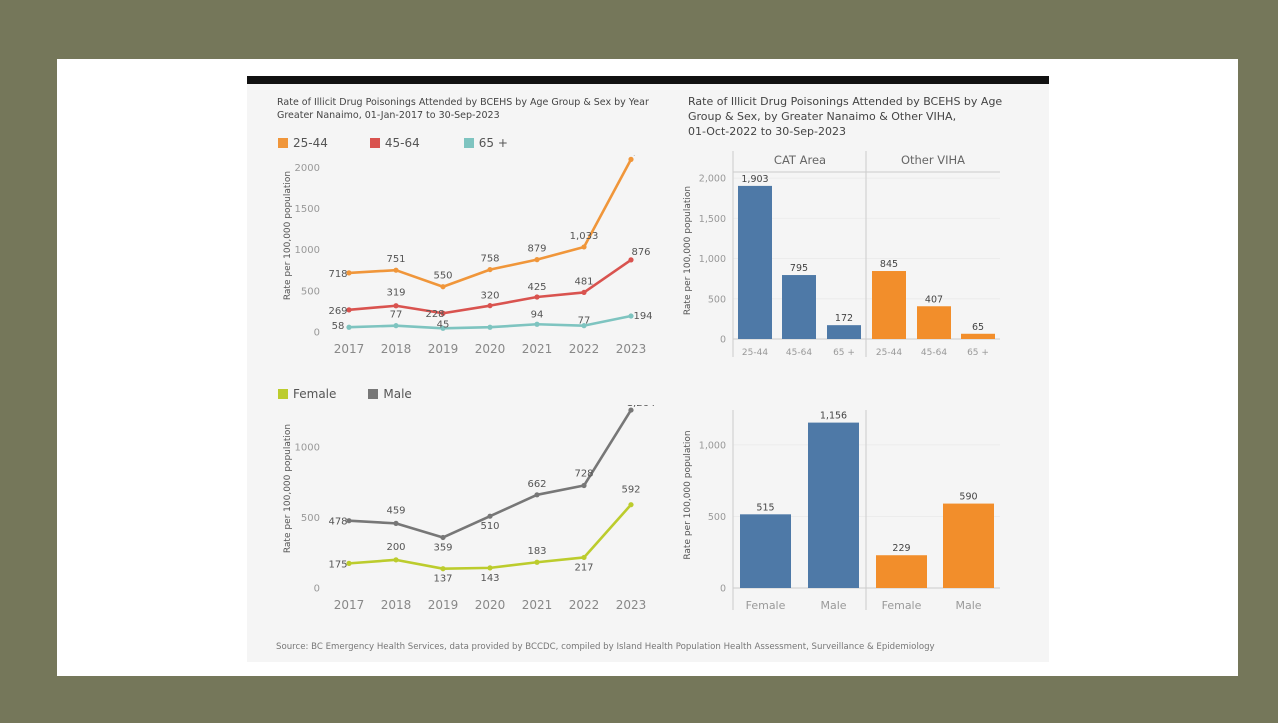  I want to click on data-label: 143, so click(489, 578).